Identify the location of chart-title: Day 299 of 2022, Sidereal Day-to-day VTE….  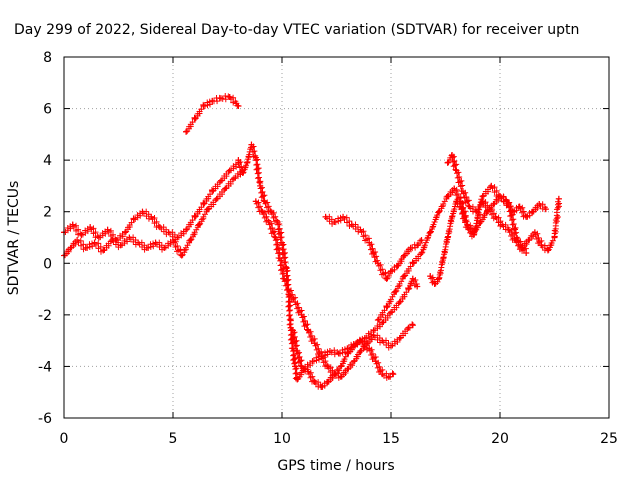
(296, 30).